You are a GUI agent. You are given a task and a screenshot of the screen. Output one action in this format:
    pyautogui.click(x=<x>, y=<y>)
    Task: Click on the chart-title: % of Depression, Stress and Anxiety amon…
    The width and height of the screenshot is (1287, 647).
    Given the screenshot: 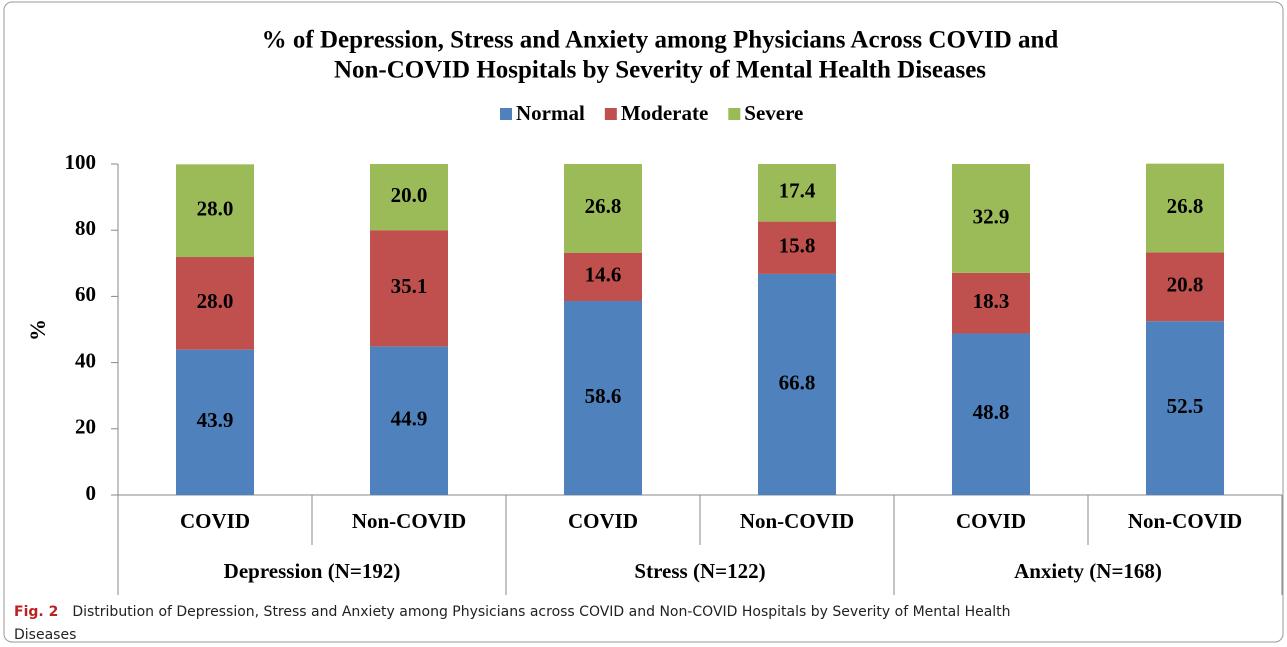 What is the action you would take?
    pyautogui.click(x=660, y=40)
    